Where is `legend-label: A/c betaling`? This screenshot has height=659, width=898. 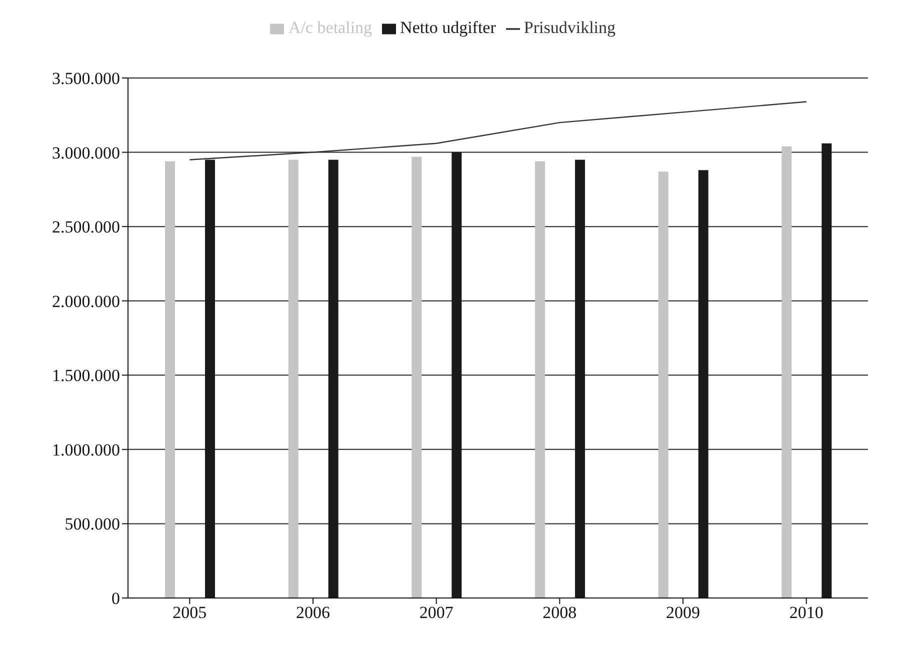 legend-label: A/c betaling is located at coordinates (330, 27).